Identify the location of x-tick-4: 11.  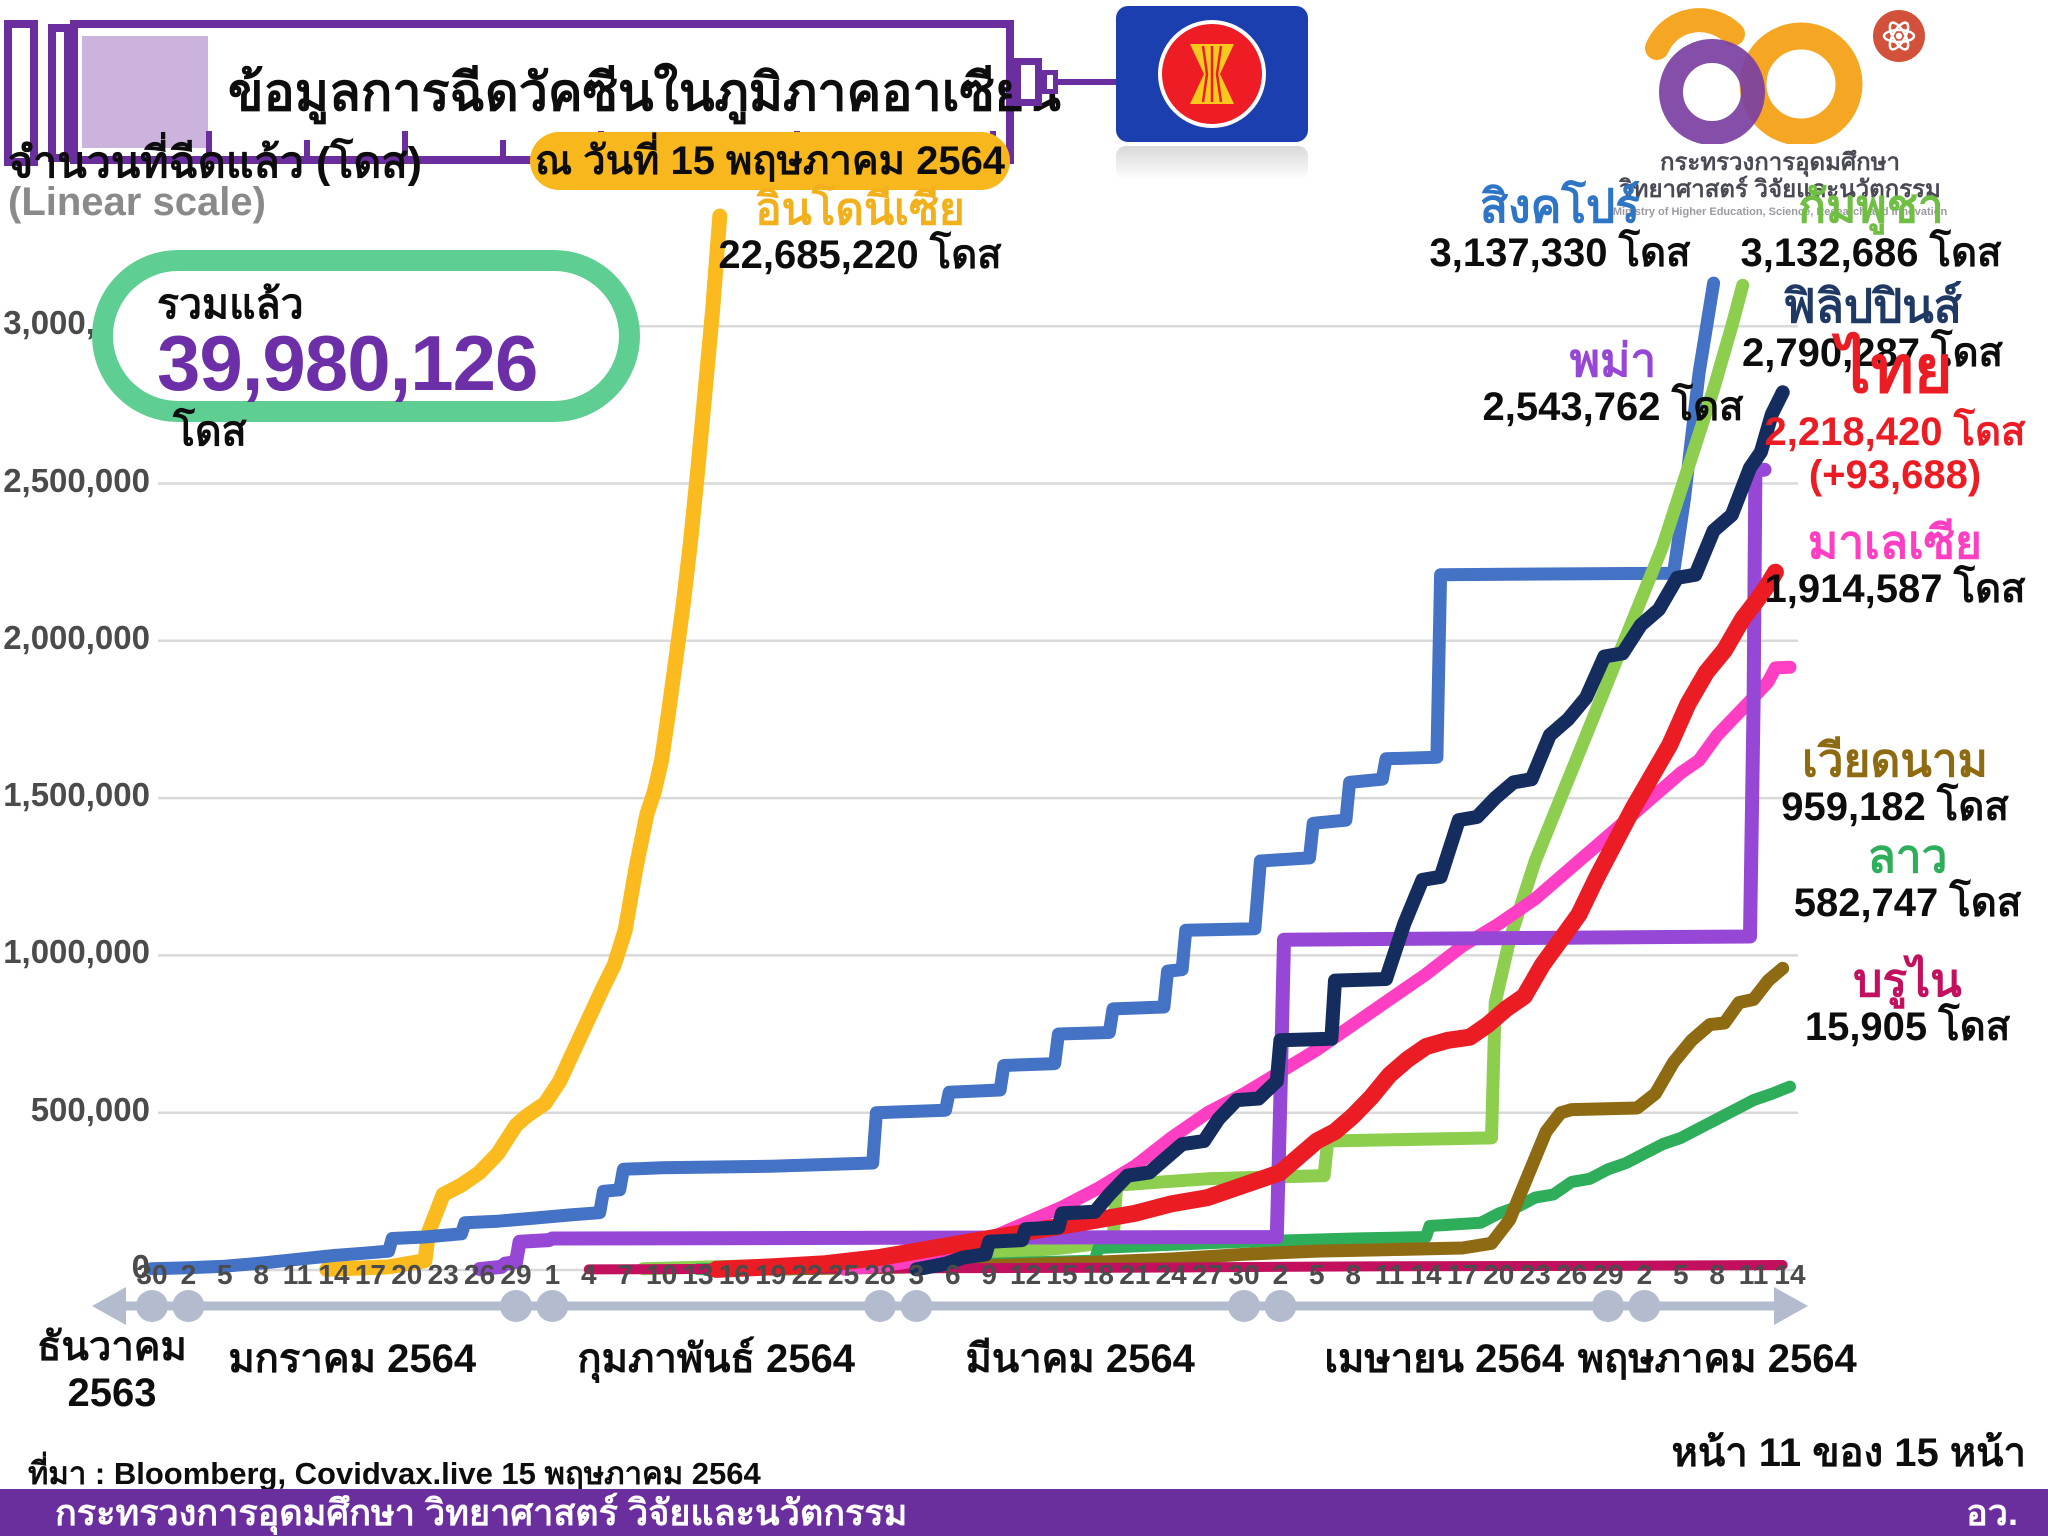
(298, 1274).